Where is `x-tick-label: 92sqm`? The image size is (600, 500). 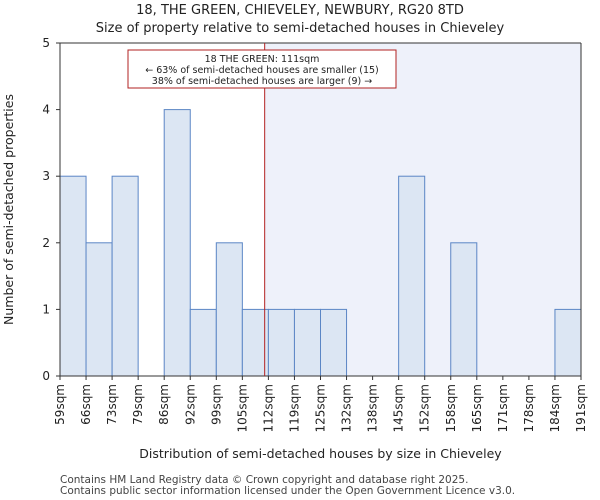 x-tick-label: 92sqm is located at coordinates (190, 404).